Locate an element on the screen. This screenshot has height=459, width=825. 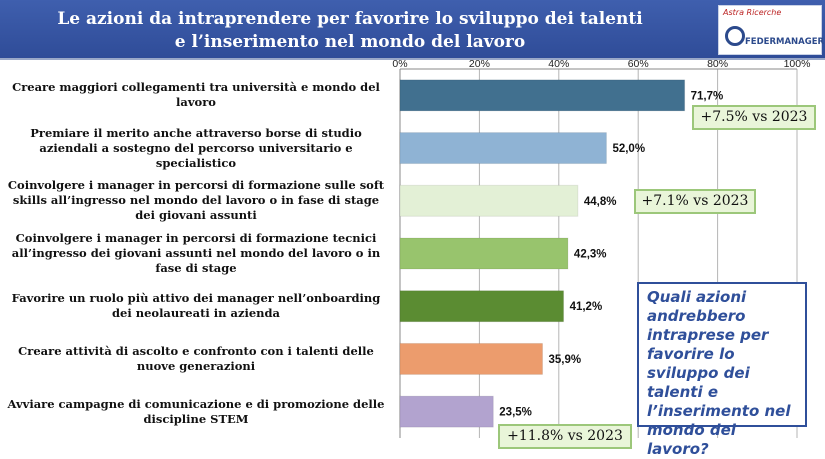
logo-top-text: Astra Ricerche is located at coordinates (752, 12).